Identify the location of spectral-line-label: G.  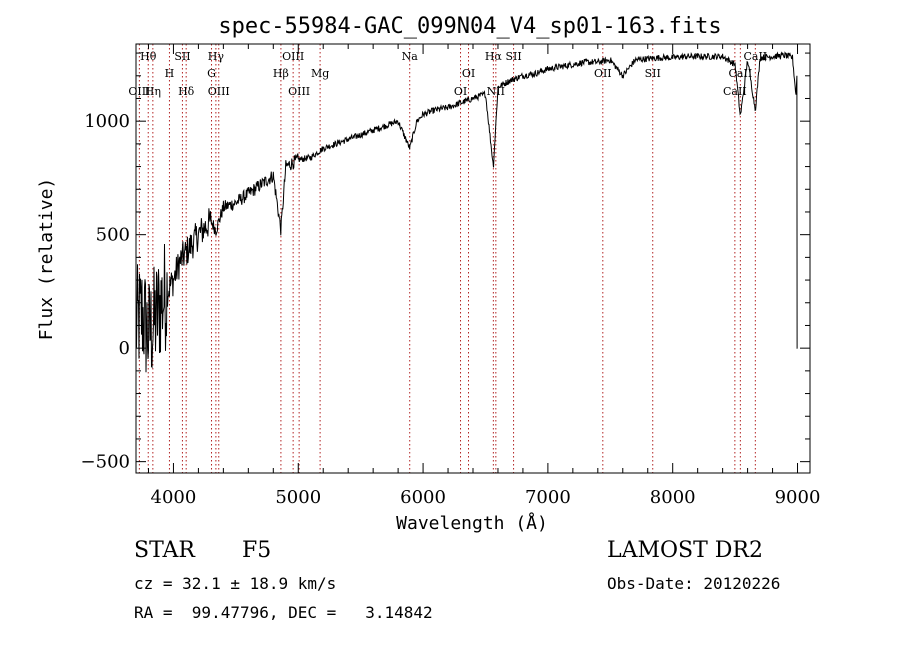
(211, 73).